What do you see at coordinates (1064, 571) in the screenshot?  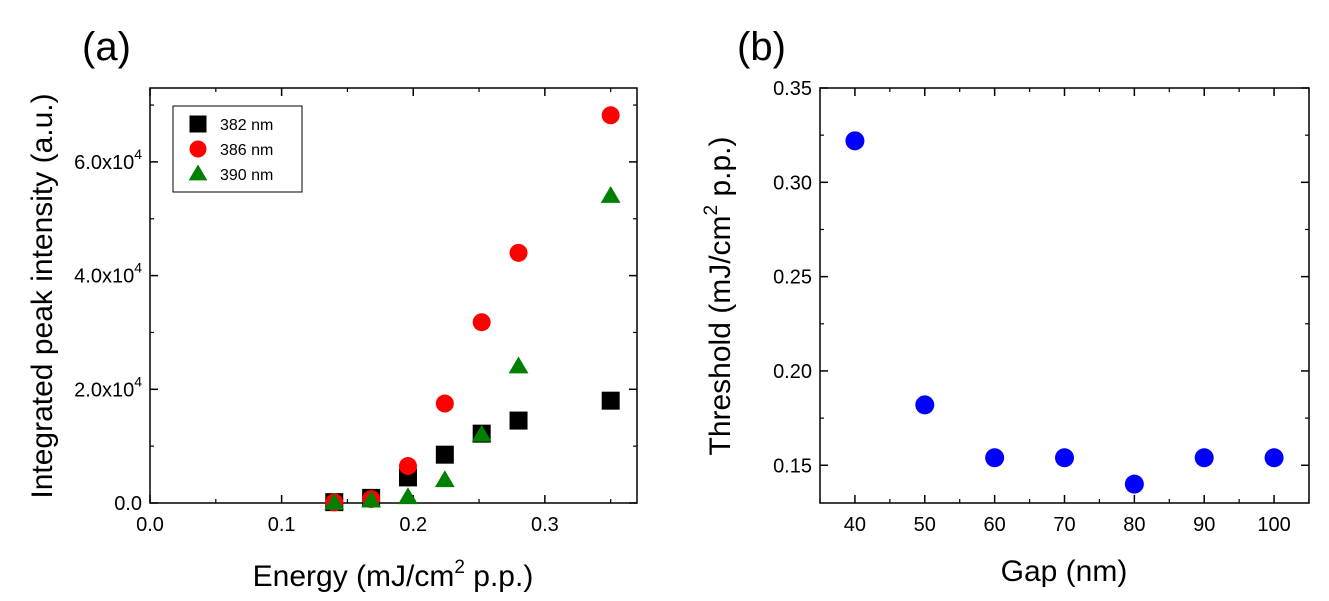 I see `panel-b-x-axis-title: Gap (nm)` at bounding box center [1064, 571].